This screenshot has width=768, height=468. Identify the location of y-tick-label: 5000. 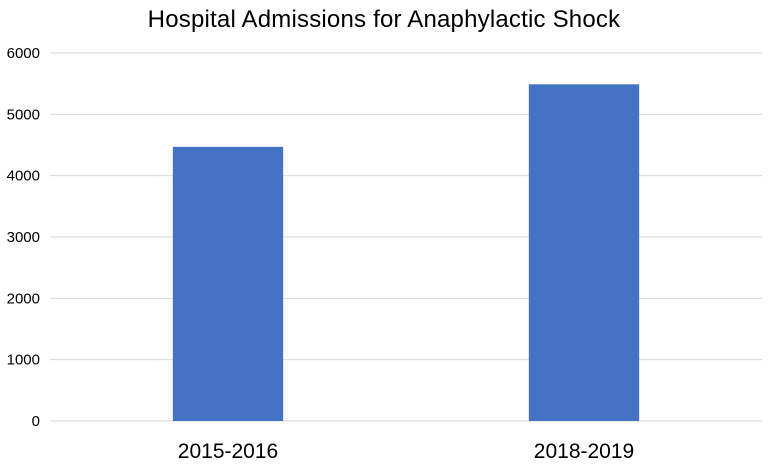
(23, 114).